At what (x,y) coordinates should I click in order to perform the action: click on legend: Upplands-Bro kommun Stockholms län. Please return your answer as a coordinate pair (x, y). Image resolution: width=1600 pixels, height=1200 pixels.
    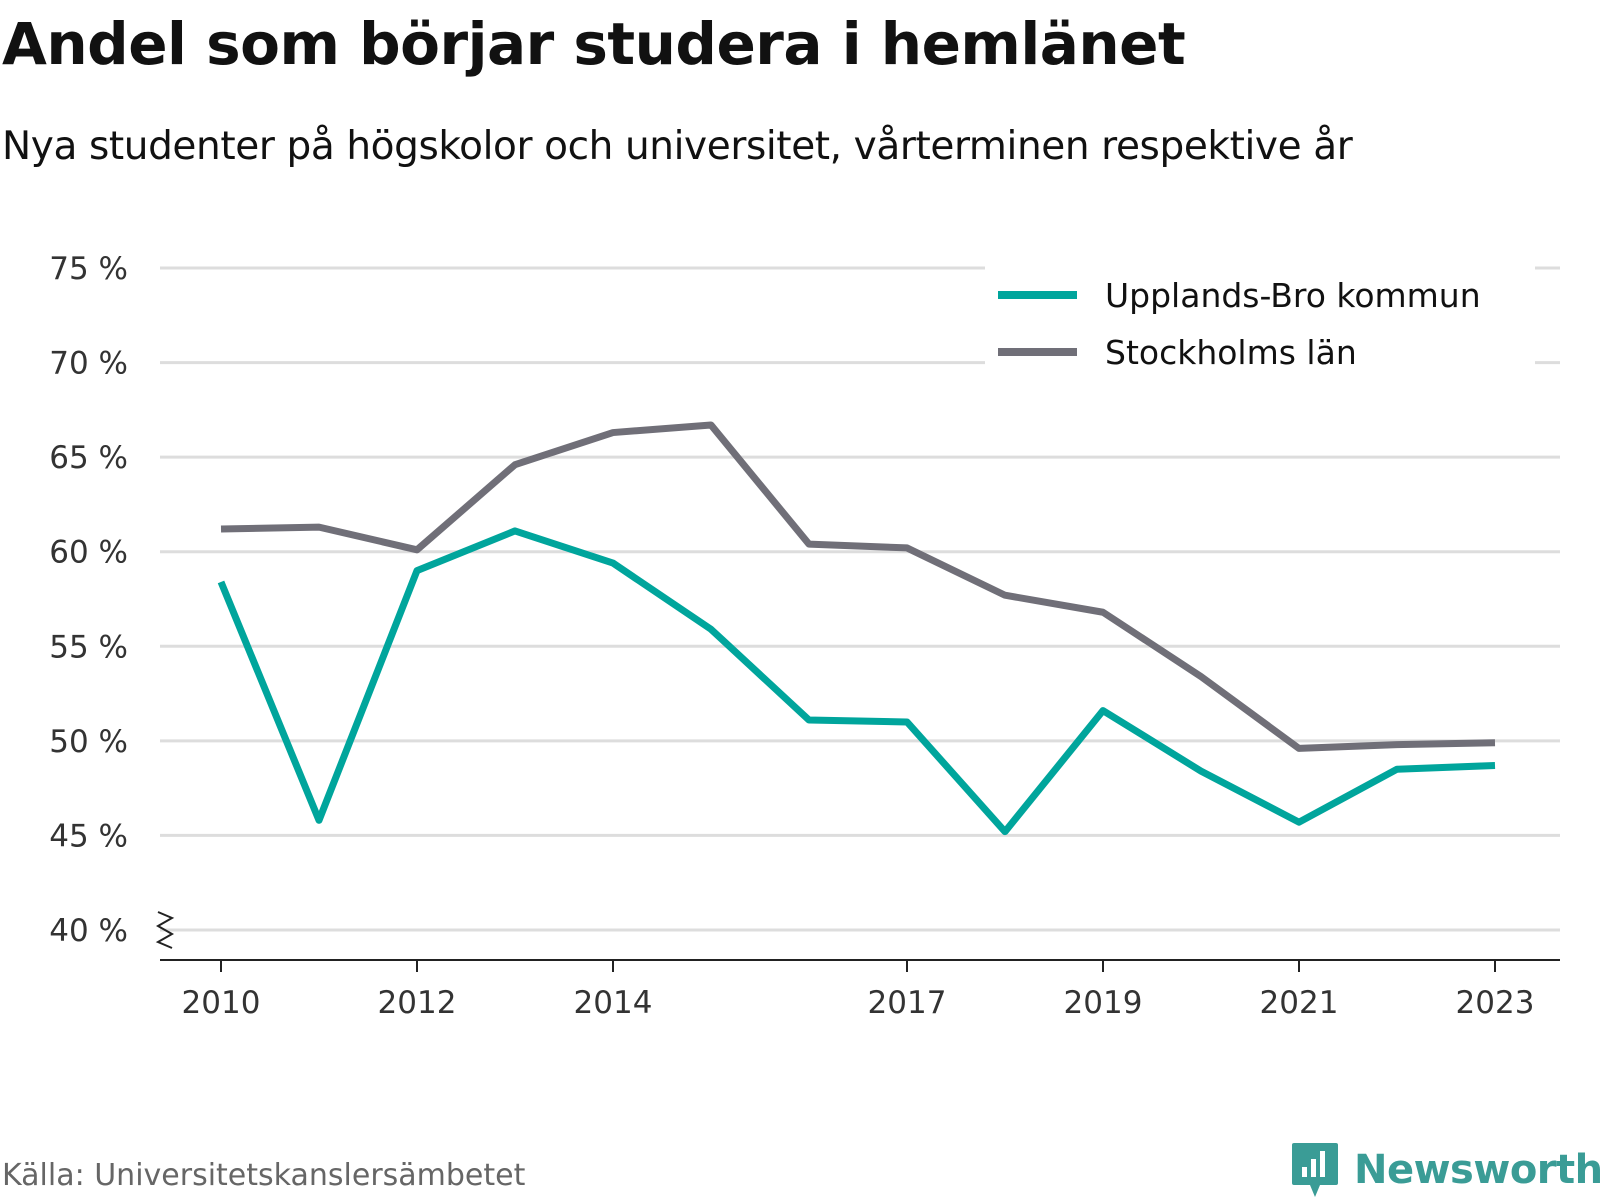
    Looking at the image, I should click on (1260, 318).